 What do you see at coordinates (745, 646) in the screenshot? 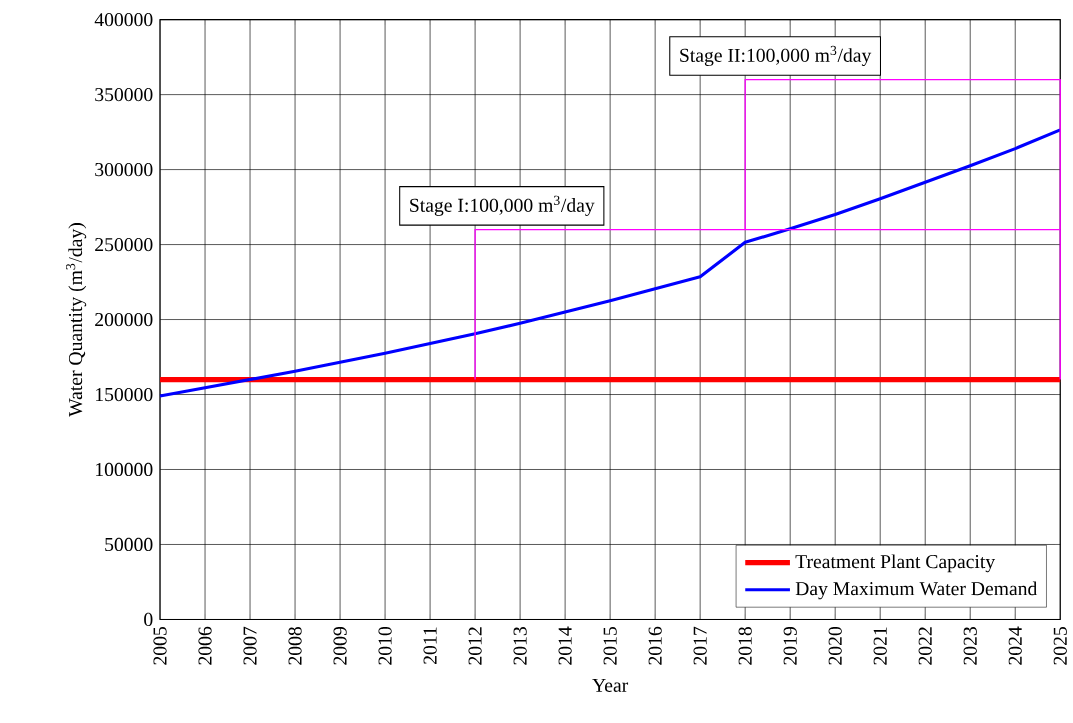
I see `x-tick-label: 2018` at bounding box center [745, 646].